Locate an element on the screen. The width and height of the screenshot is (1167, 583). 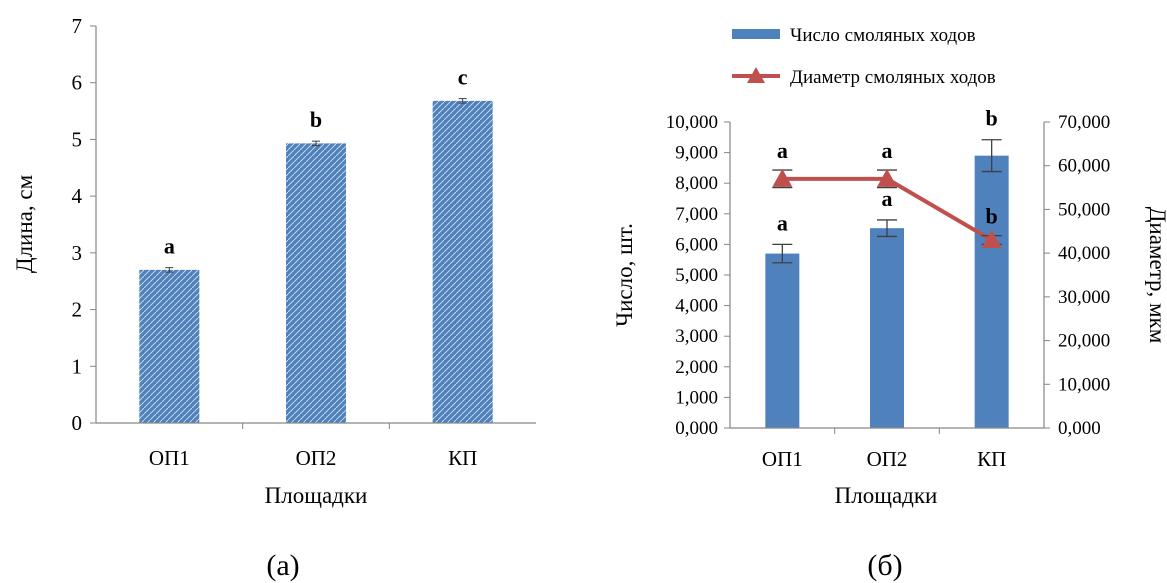
y2-tick-label: 70,000 is located at coordinates (1084, 122).